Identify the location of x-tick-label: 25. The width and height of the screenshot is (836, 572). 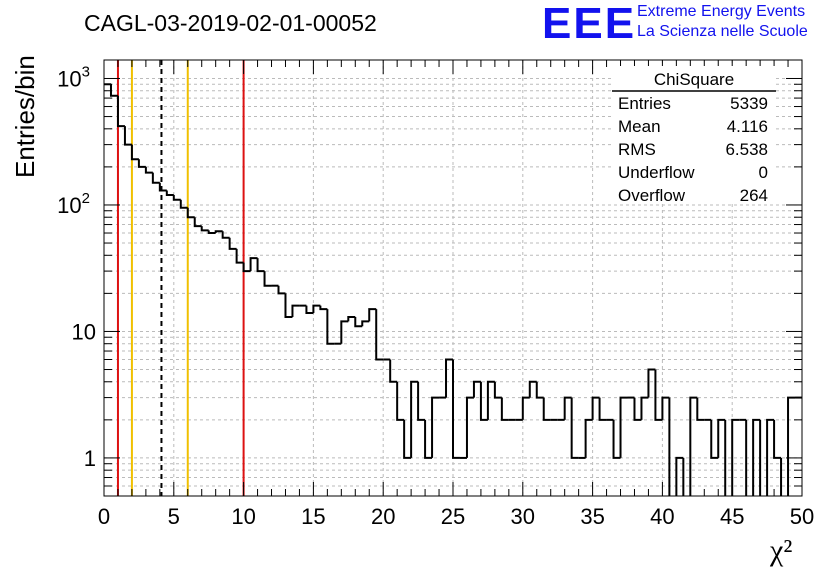
(453, 516).